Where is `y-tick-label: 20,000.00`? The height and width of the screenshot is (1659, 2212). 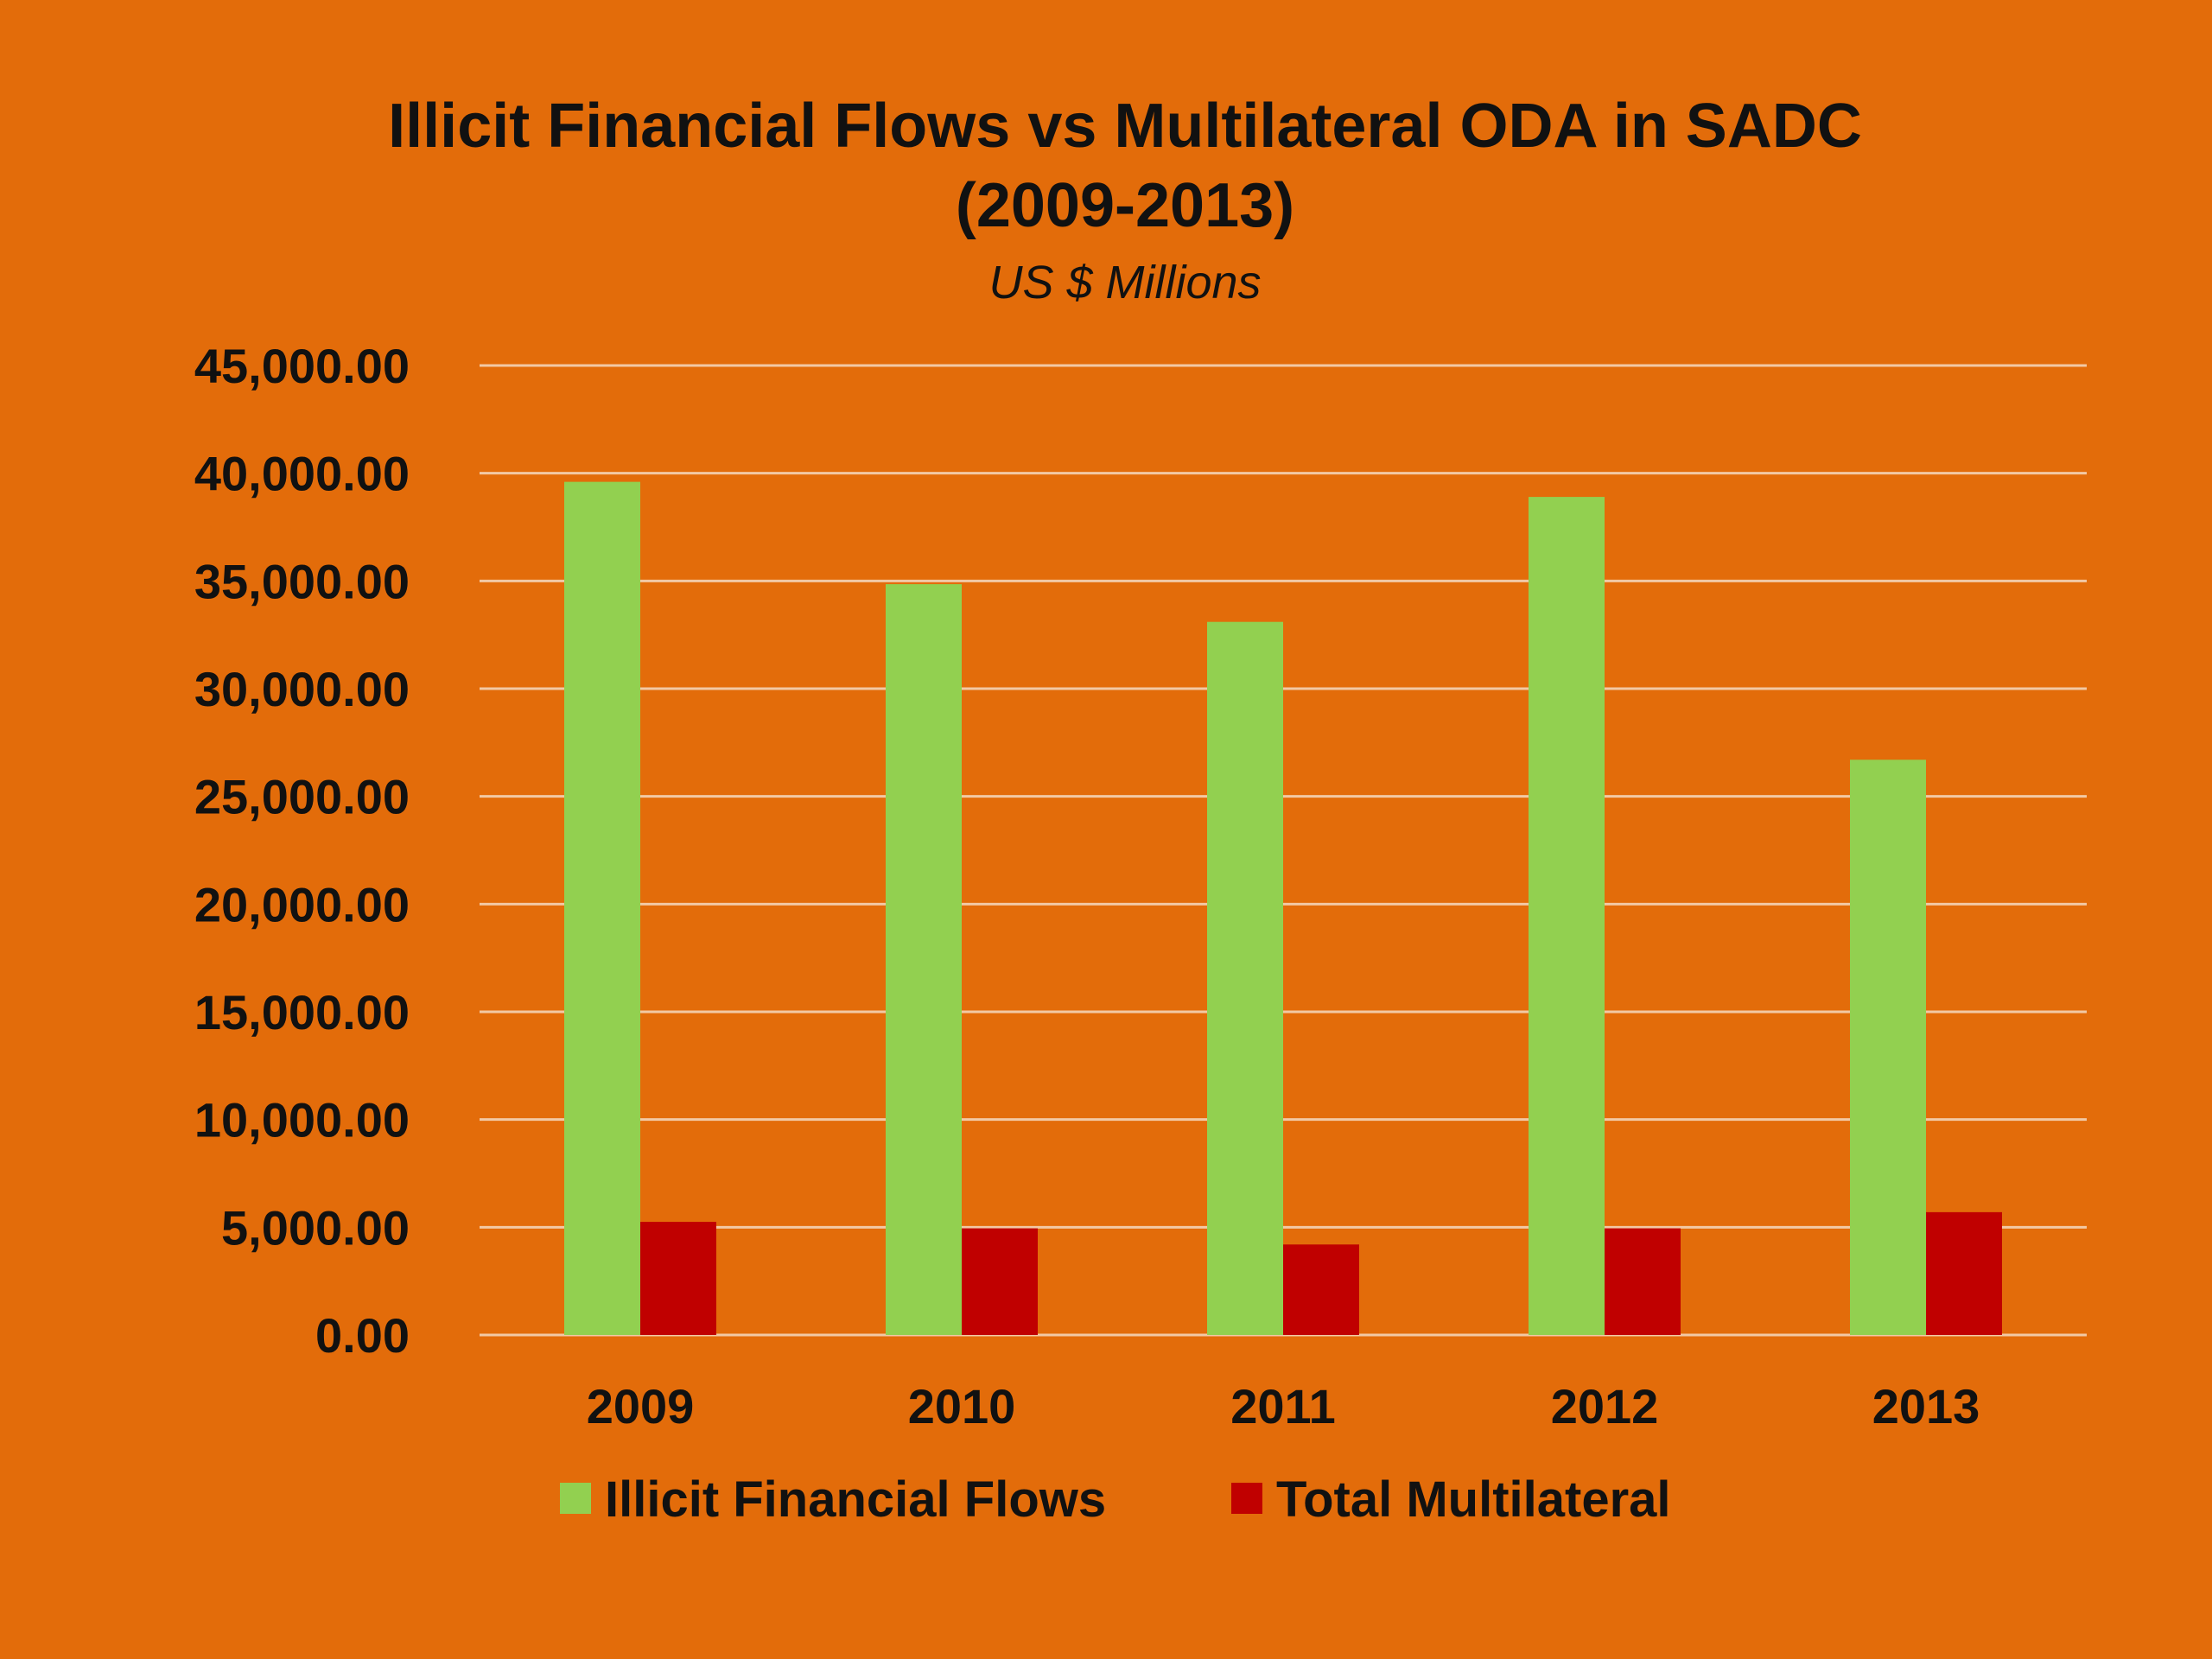
y-tick-label: 20,000.00 is located at coordinates (302, 904).